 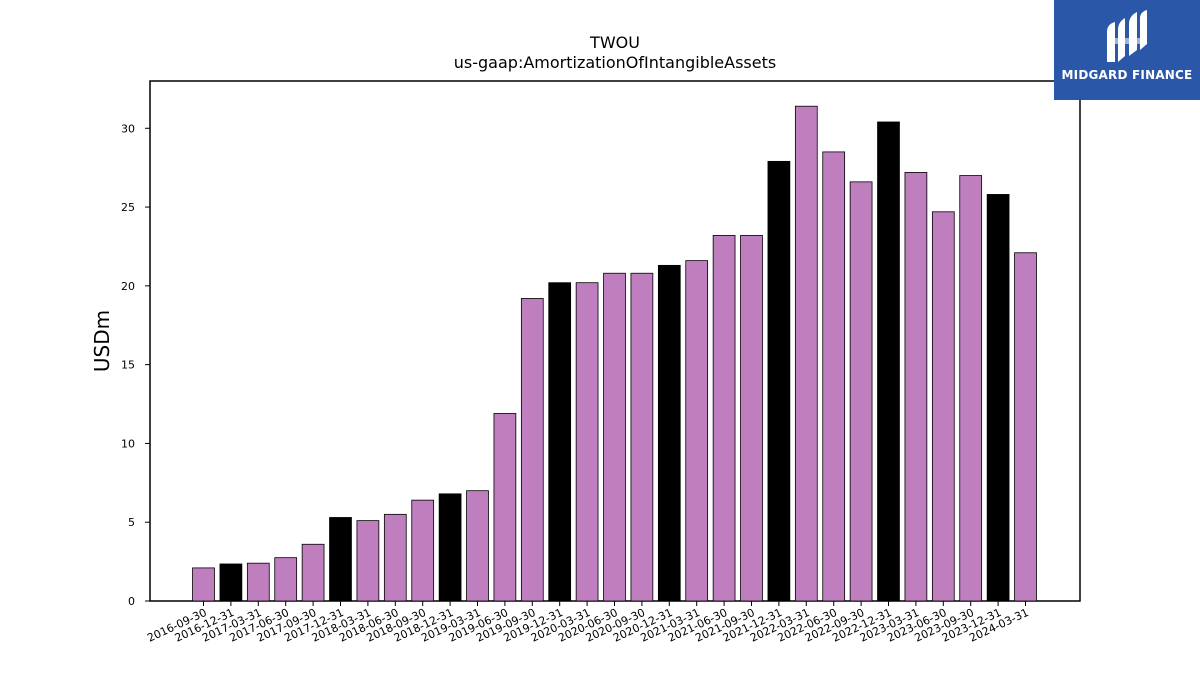 I want to click on midgard-logo-icon, so click(x=1127, y=36).